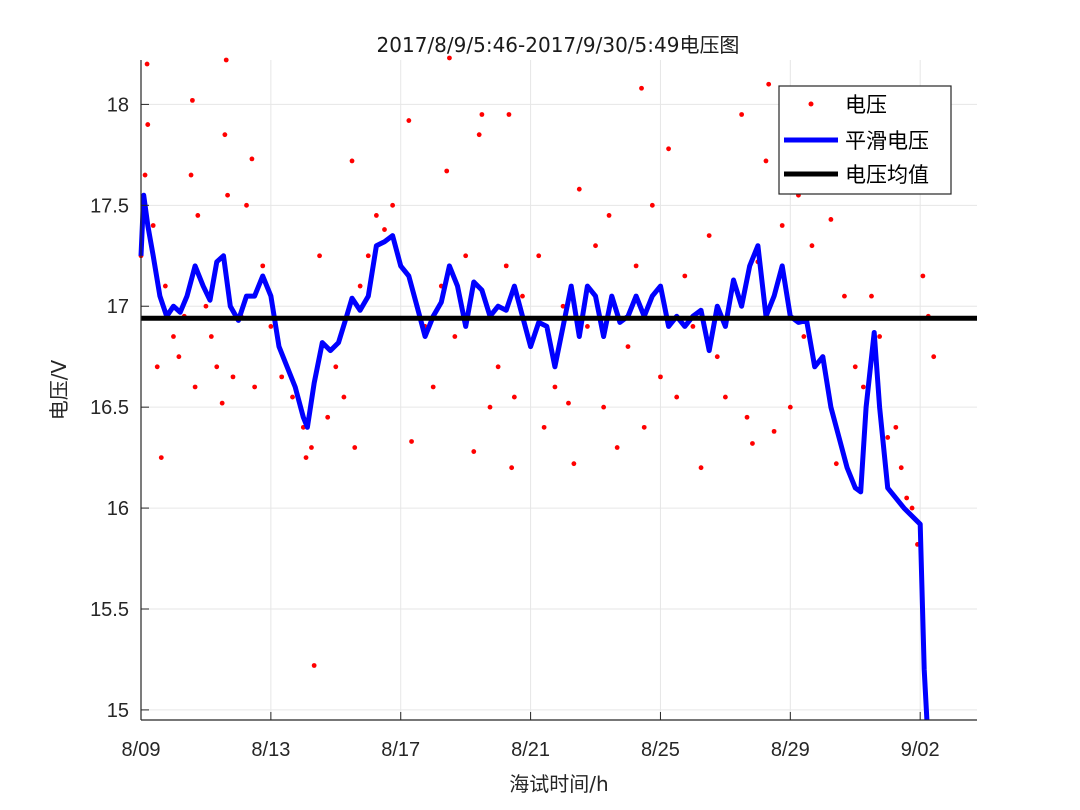  I want to click on x-tick-label: 8/13, so click(270, 750).